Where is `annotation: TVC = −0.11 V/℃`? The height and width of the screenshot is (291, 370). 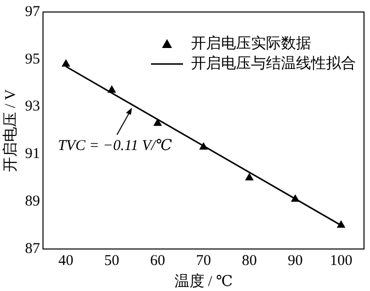
annotation: TVC = −0.11 V/℃ is located at coordinates (115, 146).